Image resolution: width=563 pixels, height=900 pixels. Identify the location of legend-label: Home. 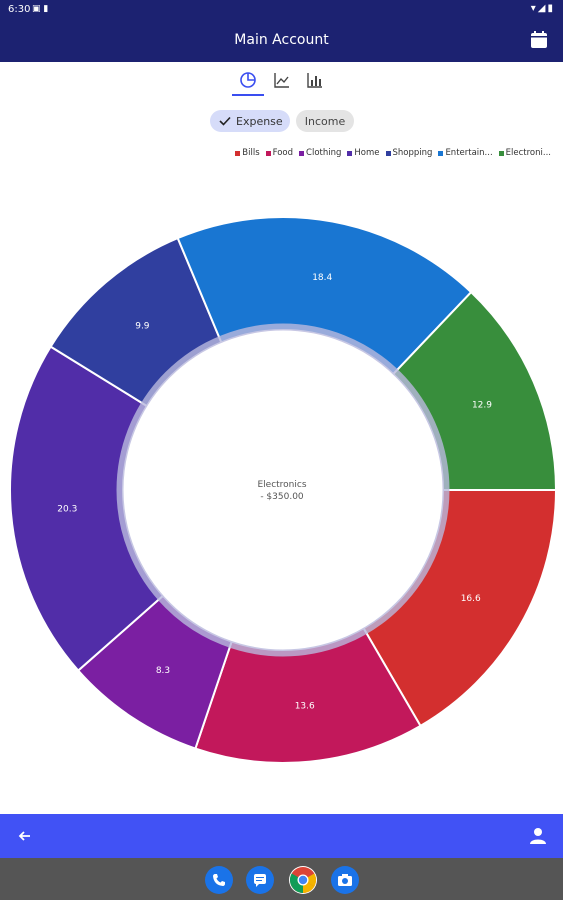
(367, 153).